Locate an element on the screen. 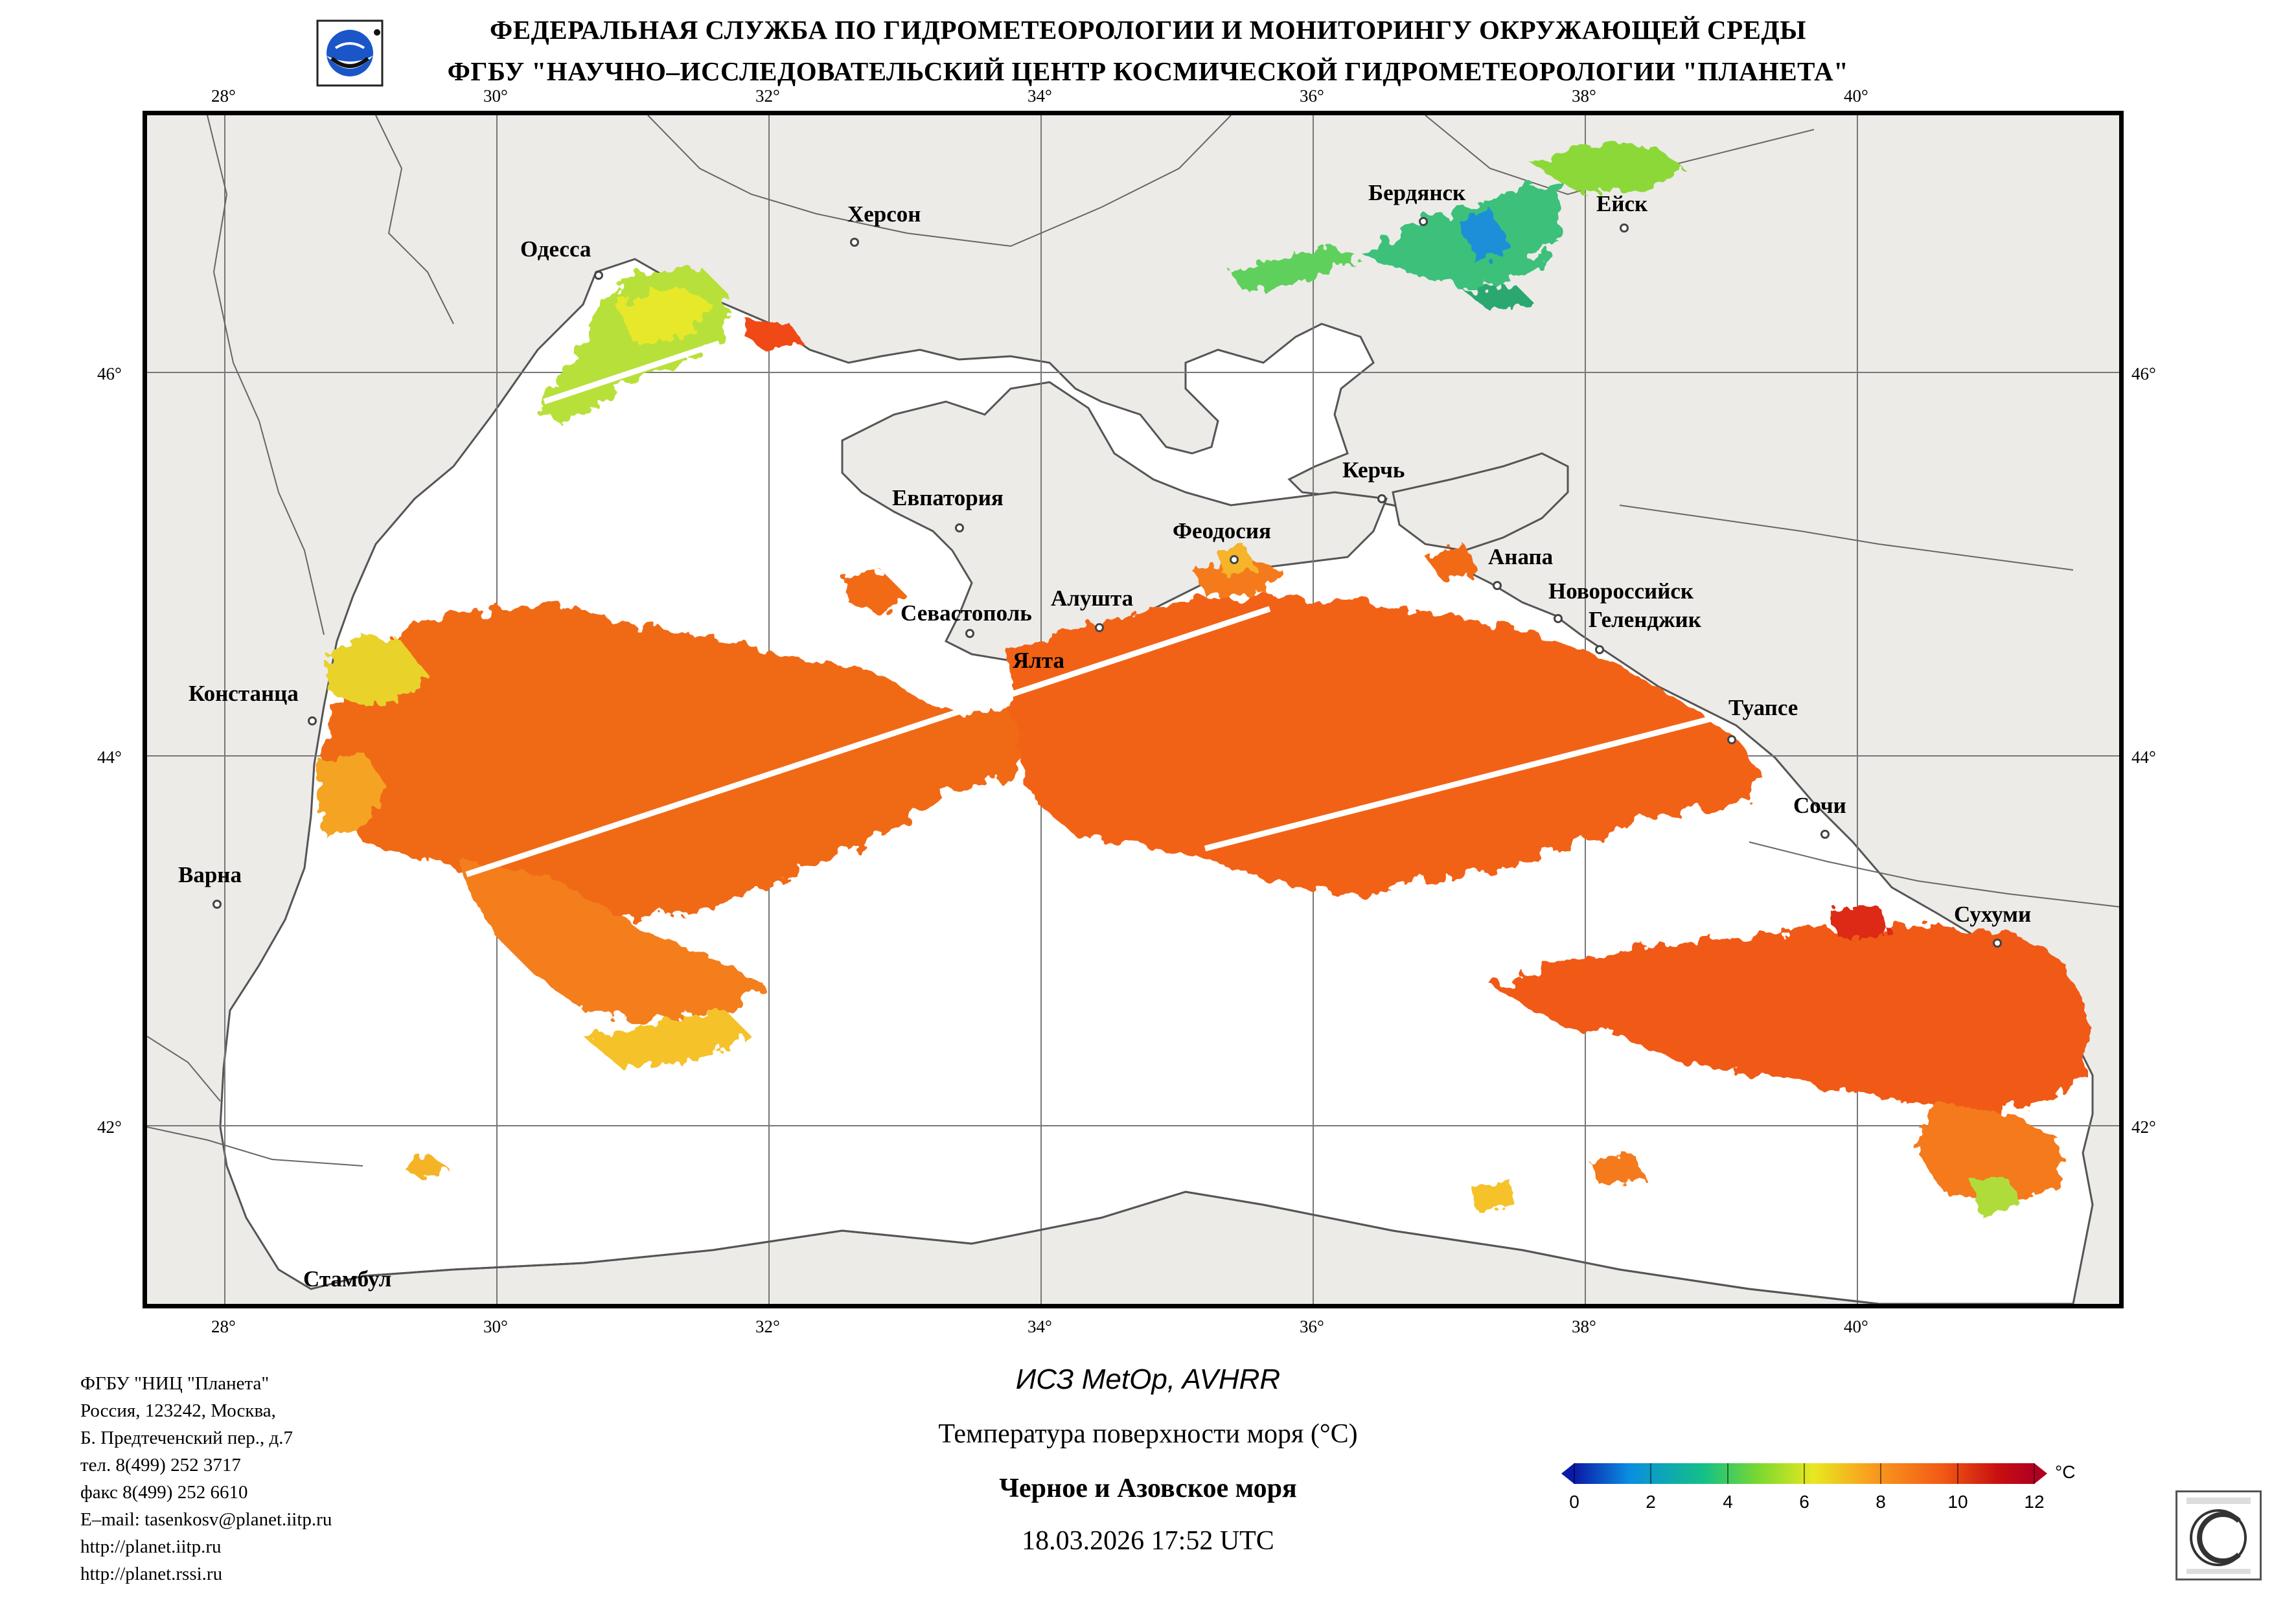  lat-label-right: 44° is located at coordinates (2143, 757).